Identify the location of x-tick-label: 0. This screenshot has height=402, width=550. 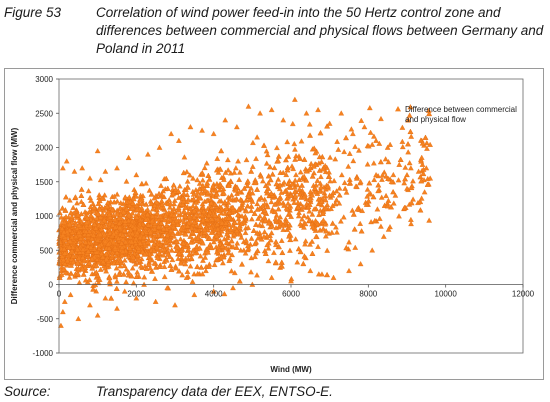
(59, 294).